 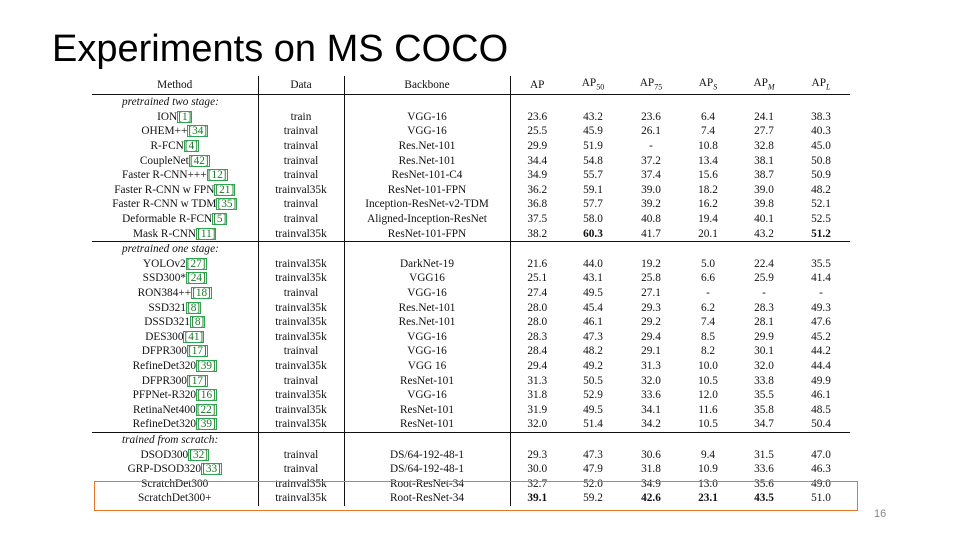 What do you see at coordinates (194, 336) in the screenshot?
I see `citation-link: [41]` at bounding box center [194, 336].